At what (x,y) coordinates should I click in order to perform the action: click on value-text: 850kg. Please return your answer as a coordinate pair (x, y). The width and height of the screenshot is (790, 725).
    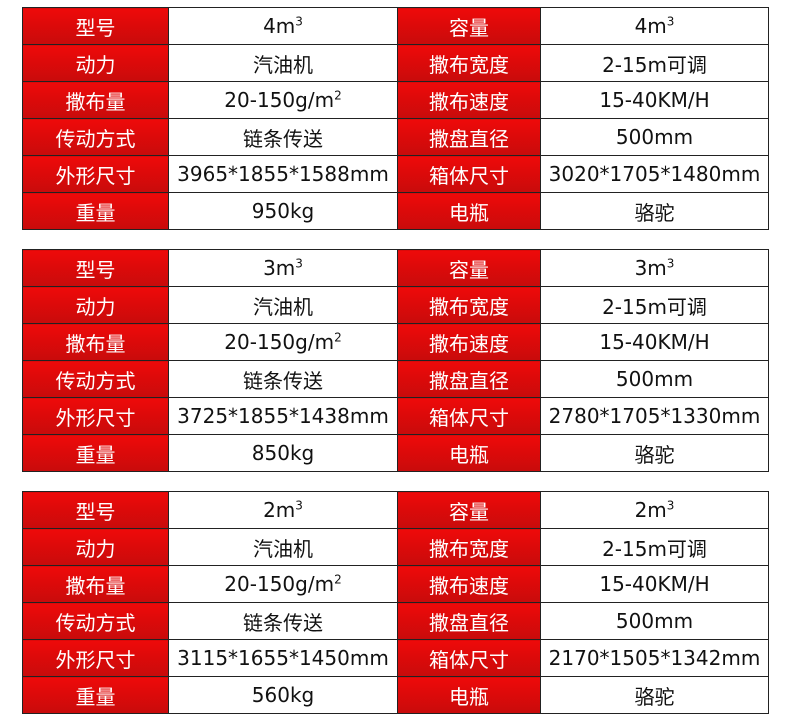
    Looking at the image, I should click on (283, 453).